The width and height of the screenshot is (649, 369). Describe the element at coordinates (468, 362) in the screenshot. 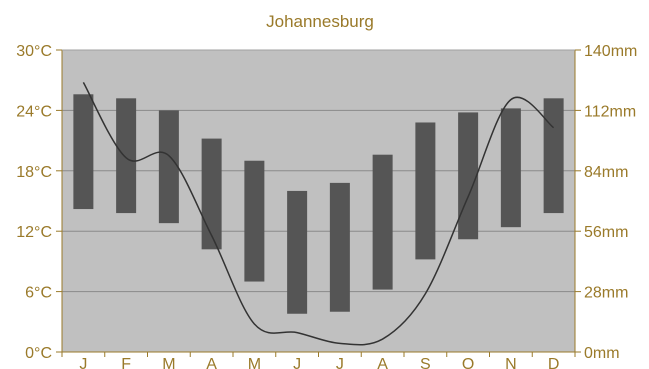

I see `x-tick-label: O` at that location.